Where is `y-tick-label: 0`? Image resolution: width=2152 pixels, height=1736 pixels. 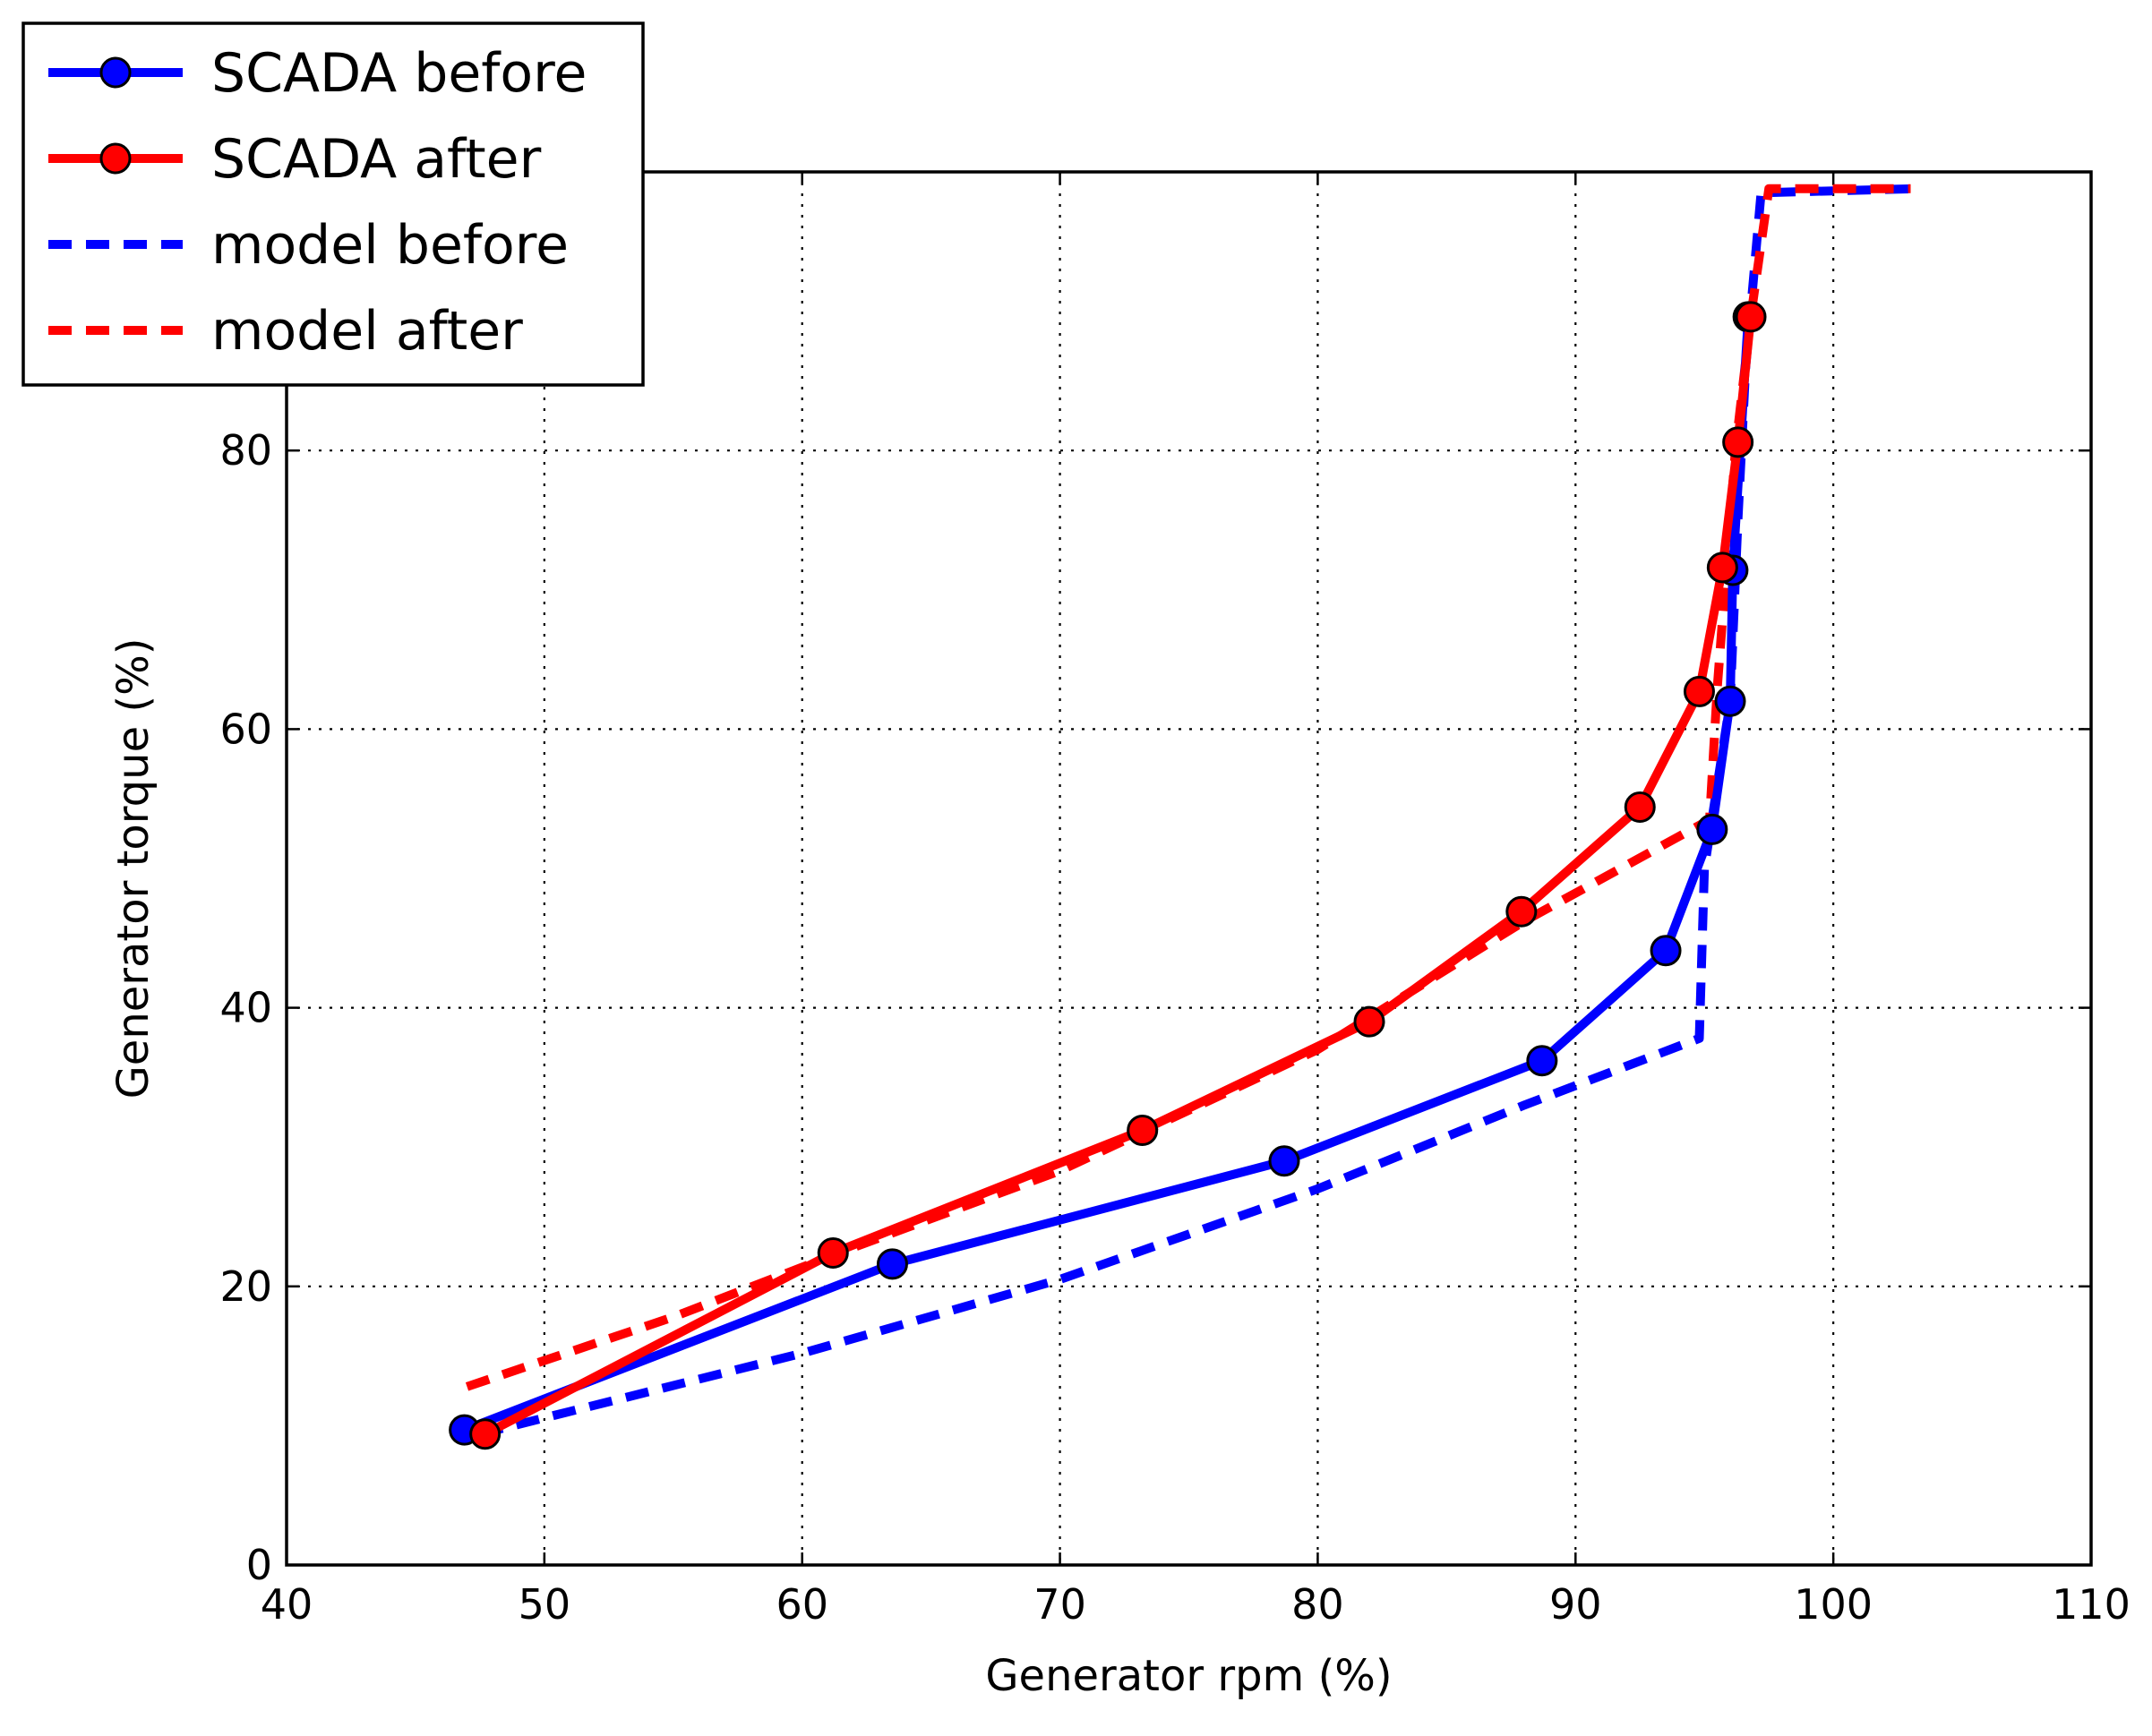 y-tick-label: 0 is located at coordinates (259, 1565).